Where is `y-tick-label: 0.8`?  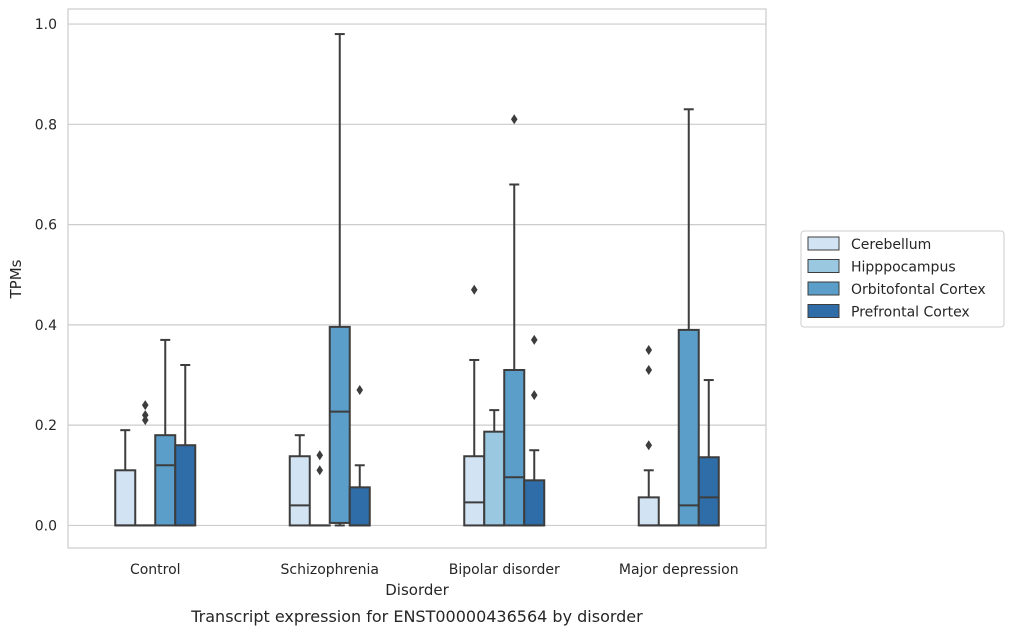
y-tick-label: 0.8 is located at coordinates (46, 125).